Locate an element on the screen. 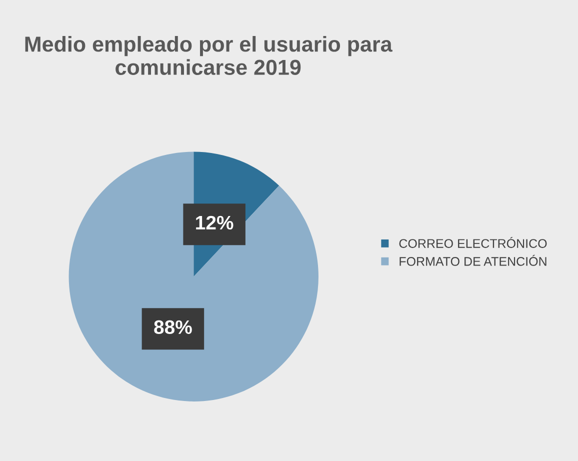  legend-label: FORMATO DE ATENCIÓN is located at coordinates (473, 260).